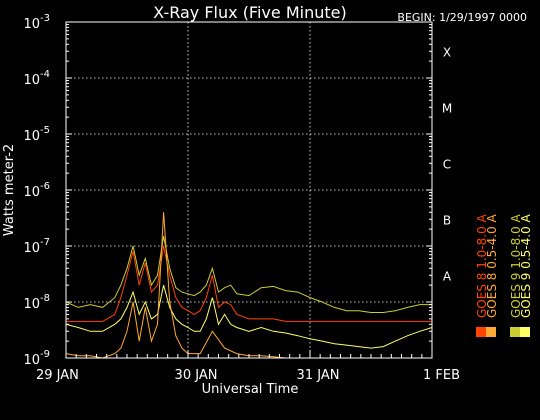  Describe the element at coordinates (526, 265) in the screenshot. I see `legend-label: GOES 9 0.5-4.0 A` at that location.